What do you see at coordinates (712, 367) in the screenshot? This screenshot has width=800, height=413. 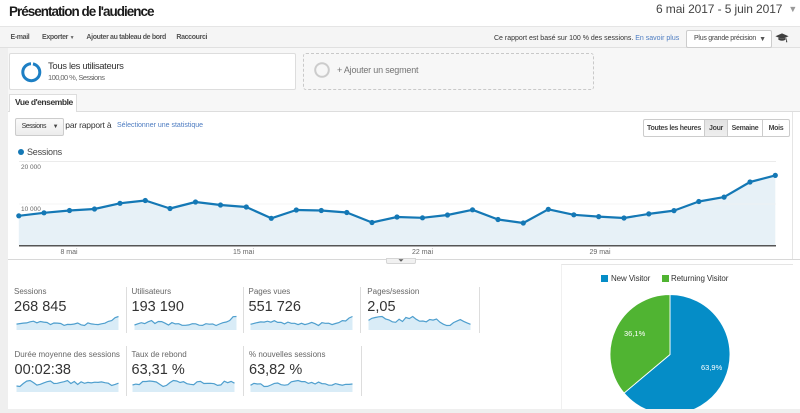 I see `svg-text: 63,9%` at bounding box center [712, 367].